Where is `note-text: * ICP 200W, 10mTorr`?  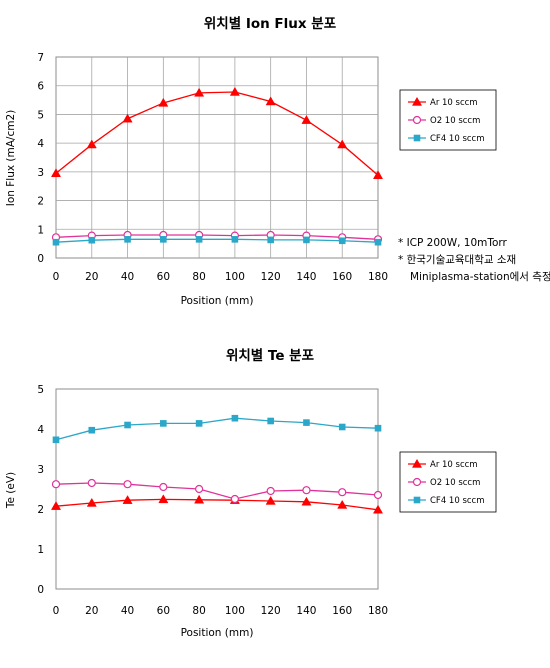
note-text: * ICP 200W, 10mTorr is located at coordinates (453, 243).